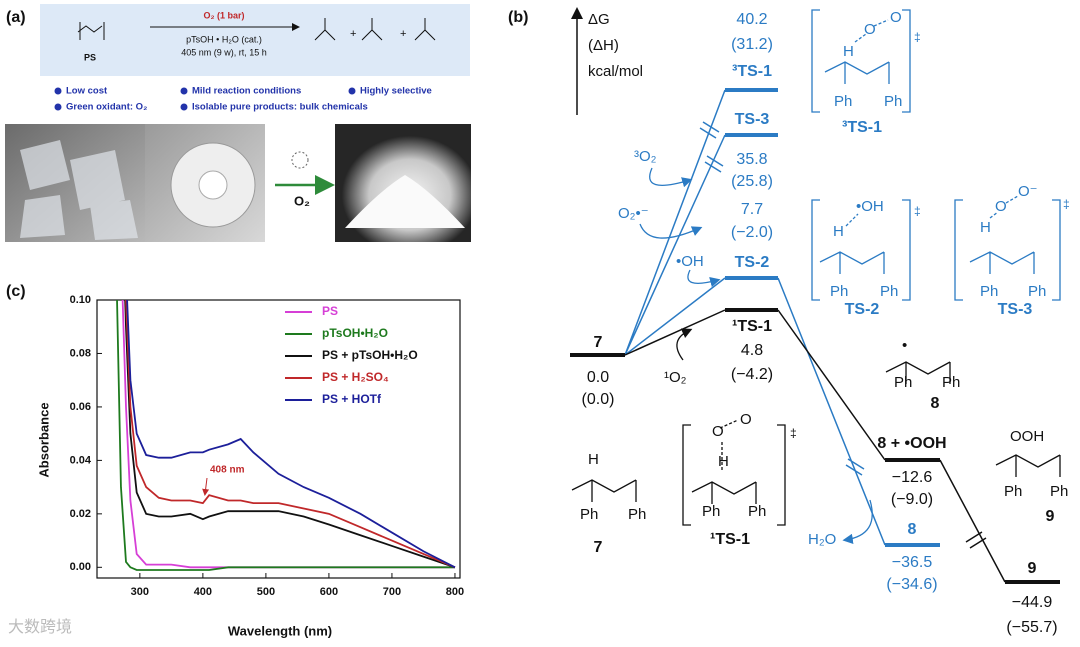 The height and width of the screenshot is (647, 1080). What do you see at coordinates (751, 159) in the screenshot?
I see `level-dg: 35.8` at bounding box center [751, 159].